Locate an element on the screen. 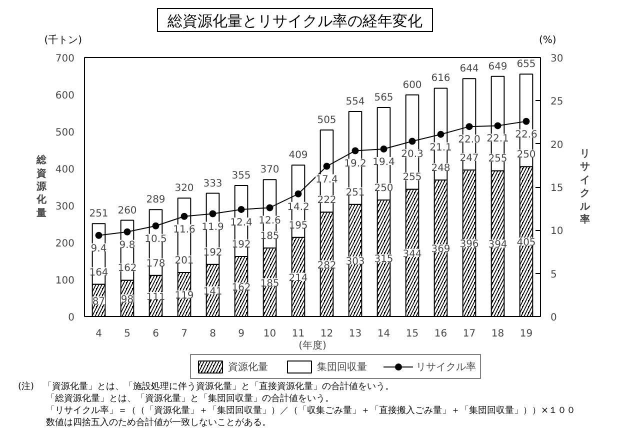 The image size is (624, 433). data-label: 248 is located at coordinates (440, 168).